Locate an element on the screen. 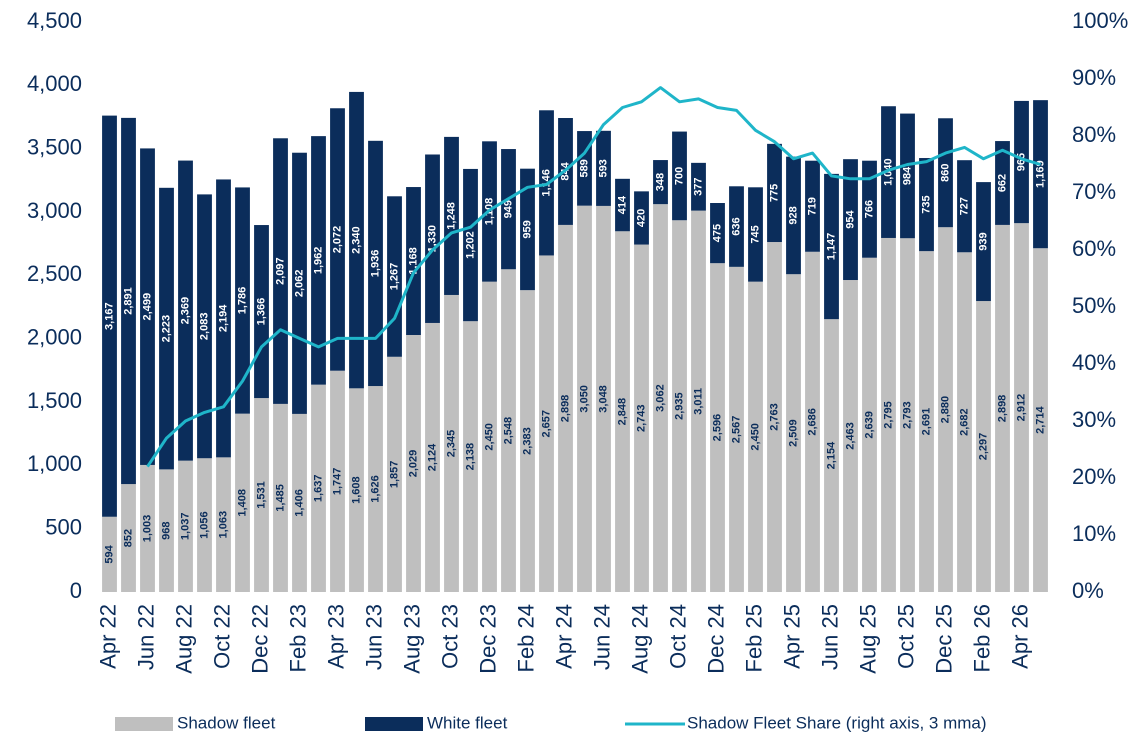 This screenshot has height=743, width=1148. y2-tick-label: 40% is located at coordinates (1094, 362).